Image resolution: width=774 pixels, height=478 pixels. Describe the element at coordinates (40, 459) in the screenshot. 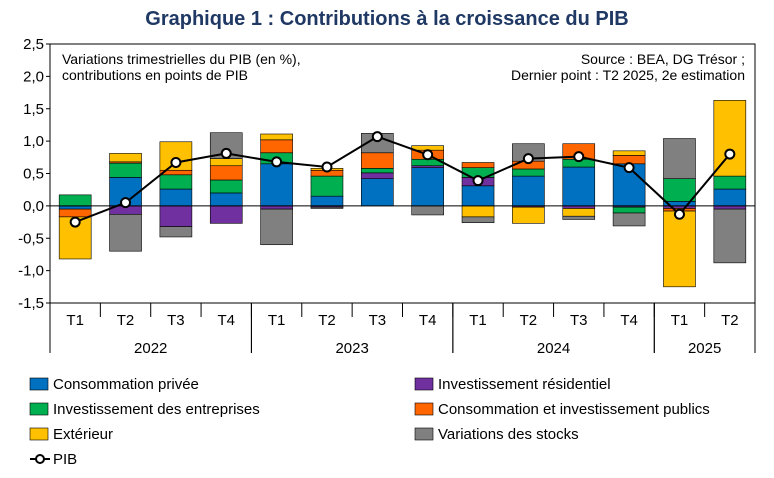

I see `legend-line-marker` at that location.